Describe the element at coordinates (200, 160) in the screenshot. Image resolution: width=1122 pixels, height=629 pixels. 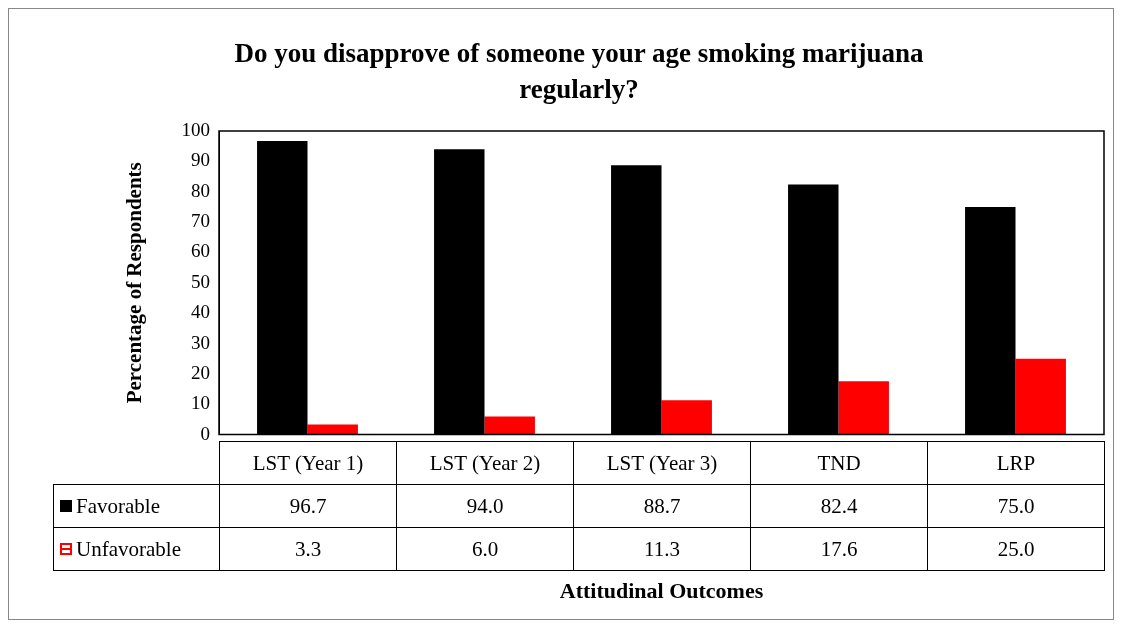
I see `y-tick-label: 90` at that location.